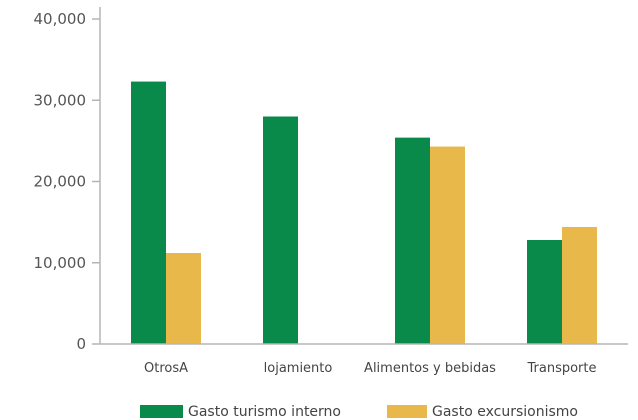  What do you see at coordinates (60, 100) in the screenshot?
I see `y-tick-label: 30,000` at bounding box center [60, 100].